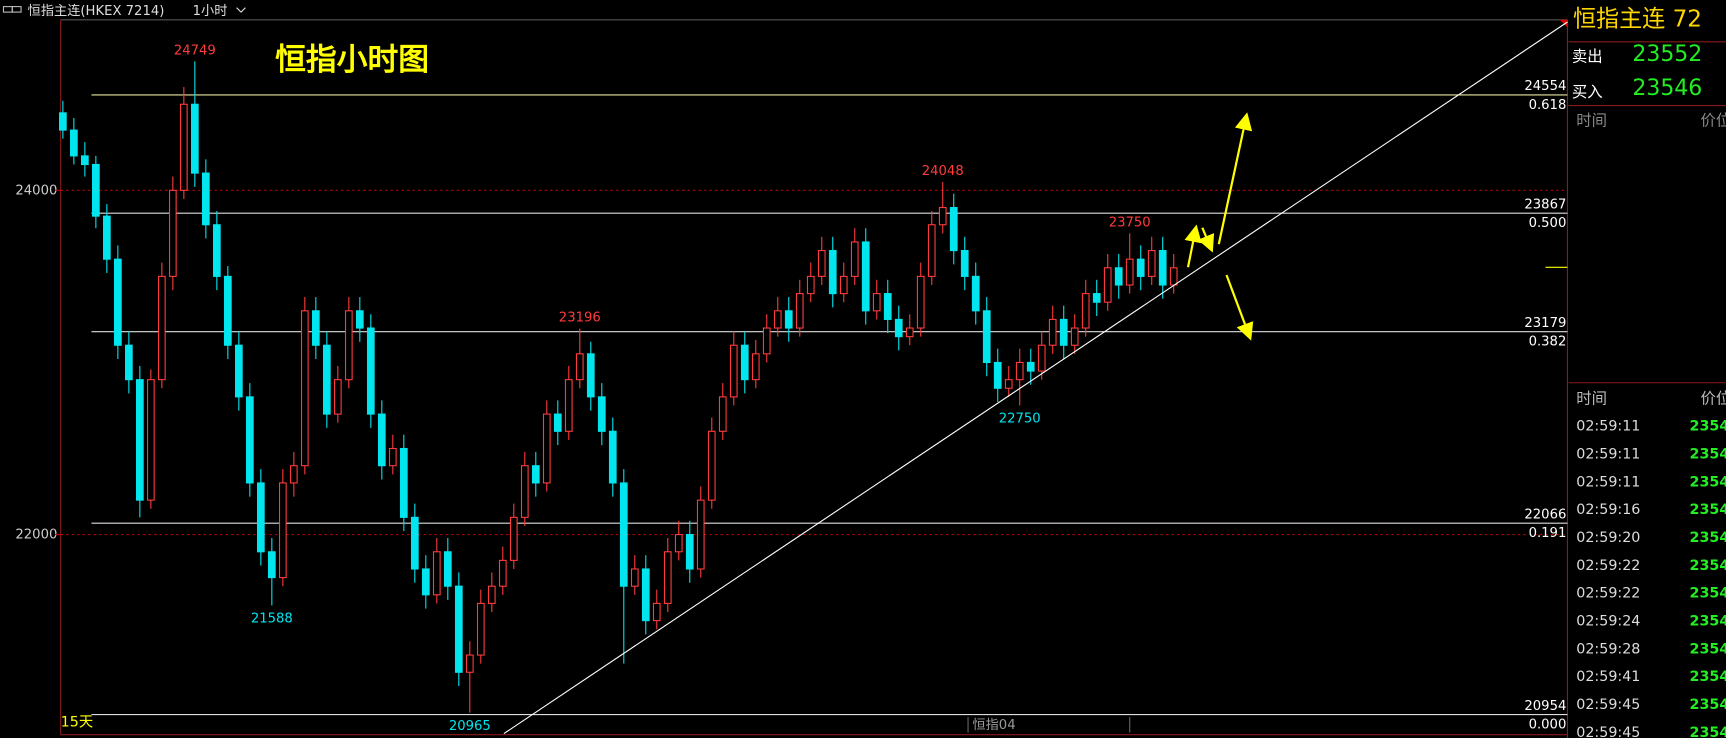 The height and width of the screenshot is (738, 1726). I want to click on tick-time: 02:59:20, so click(1608, 538).